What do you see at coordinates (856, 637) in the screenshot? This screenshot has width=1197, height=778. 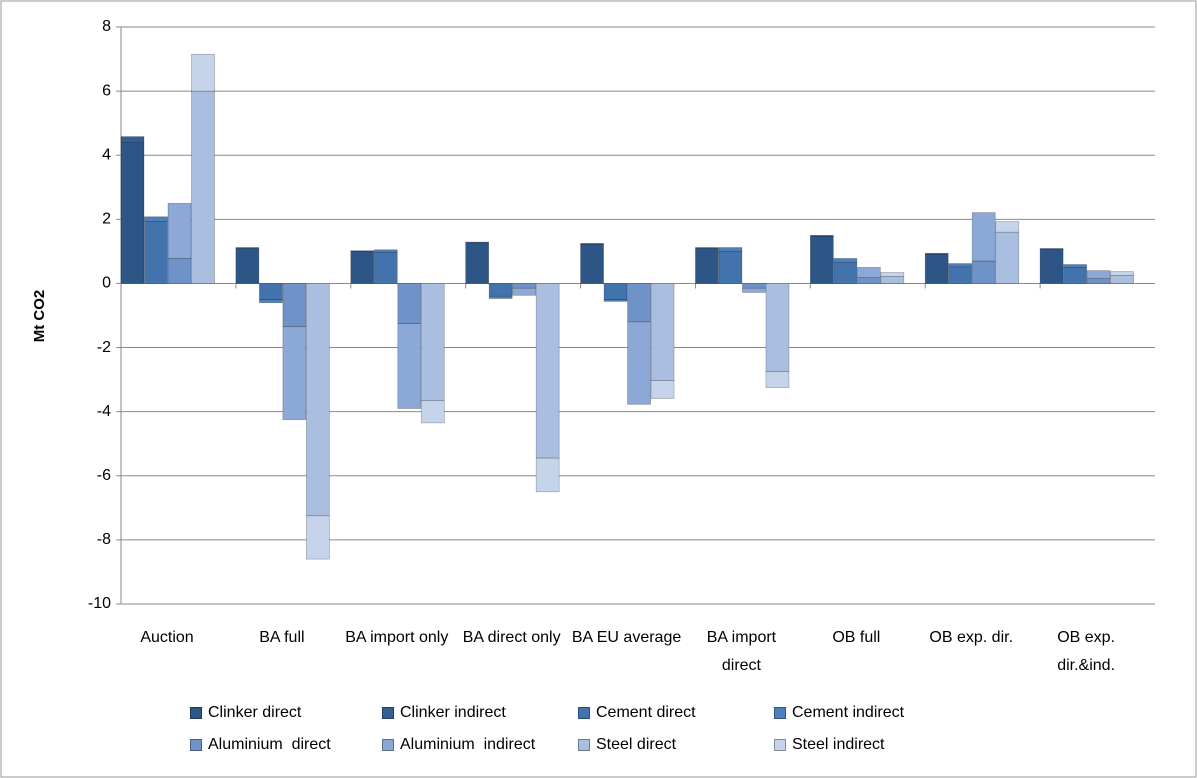 I see `x-tick-label: OB full` at bounding box center [856, 637].